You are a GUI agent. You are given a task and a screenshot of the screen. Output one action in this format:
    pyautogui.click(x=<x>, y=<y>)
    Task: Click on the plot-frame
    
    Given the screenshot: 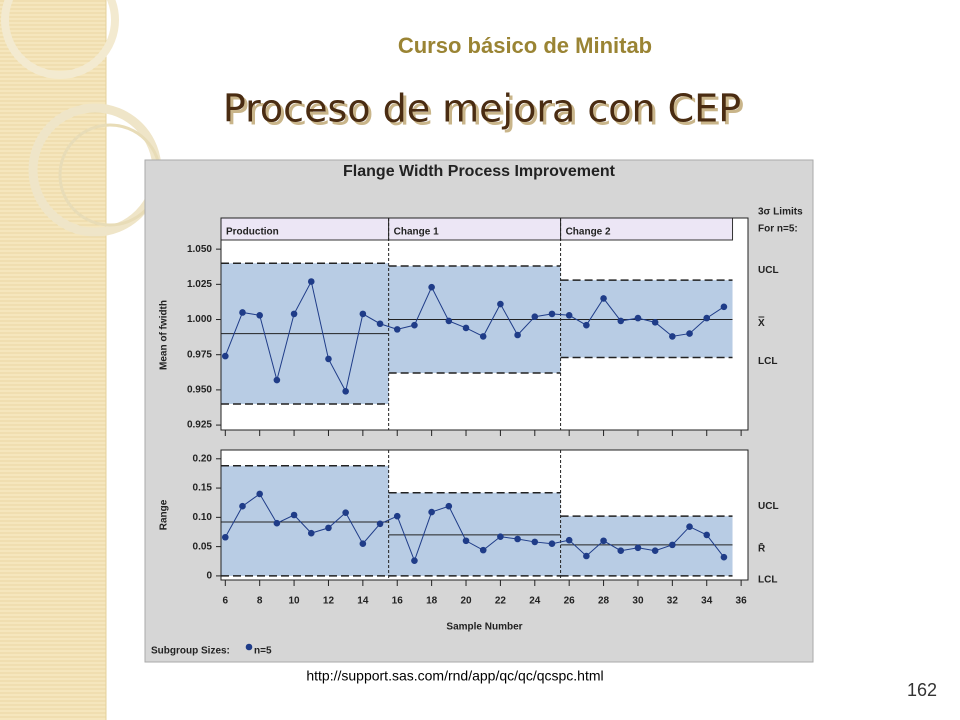 What is the action you would take?
    pyautogui.click(x=484, y=515)
    